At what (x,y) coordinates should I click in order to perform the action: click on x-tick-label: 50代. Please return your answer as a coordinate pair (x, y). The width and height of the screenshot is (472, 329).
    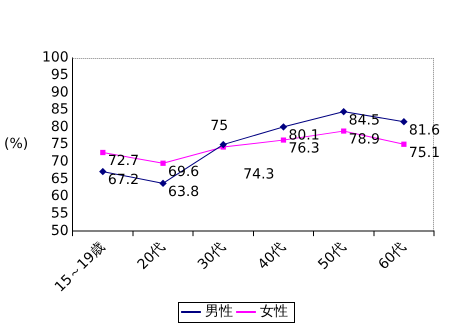
    Looking at the image, I should click on (332, 256).